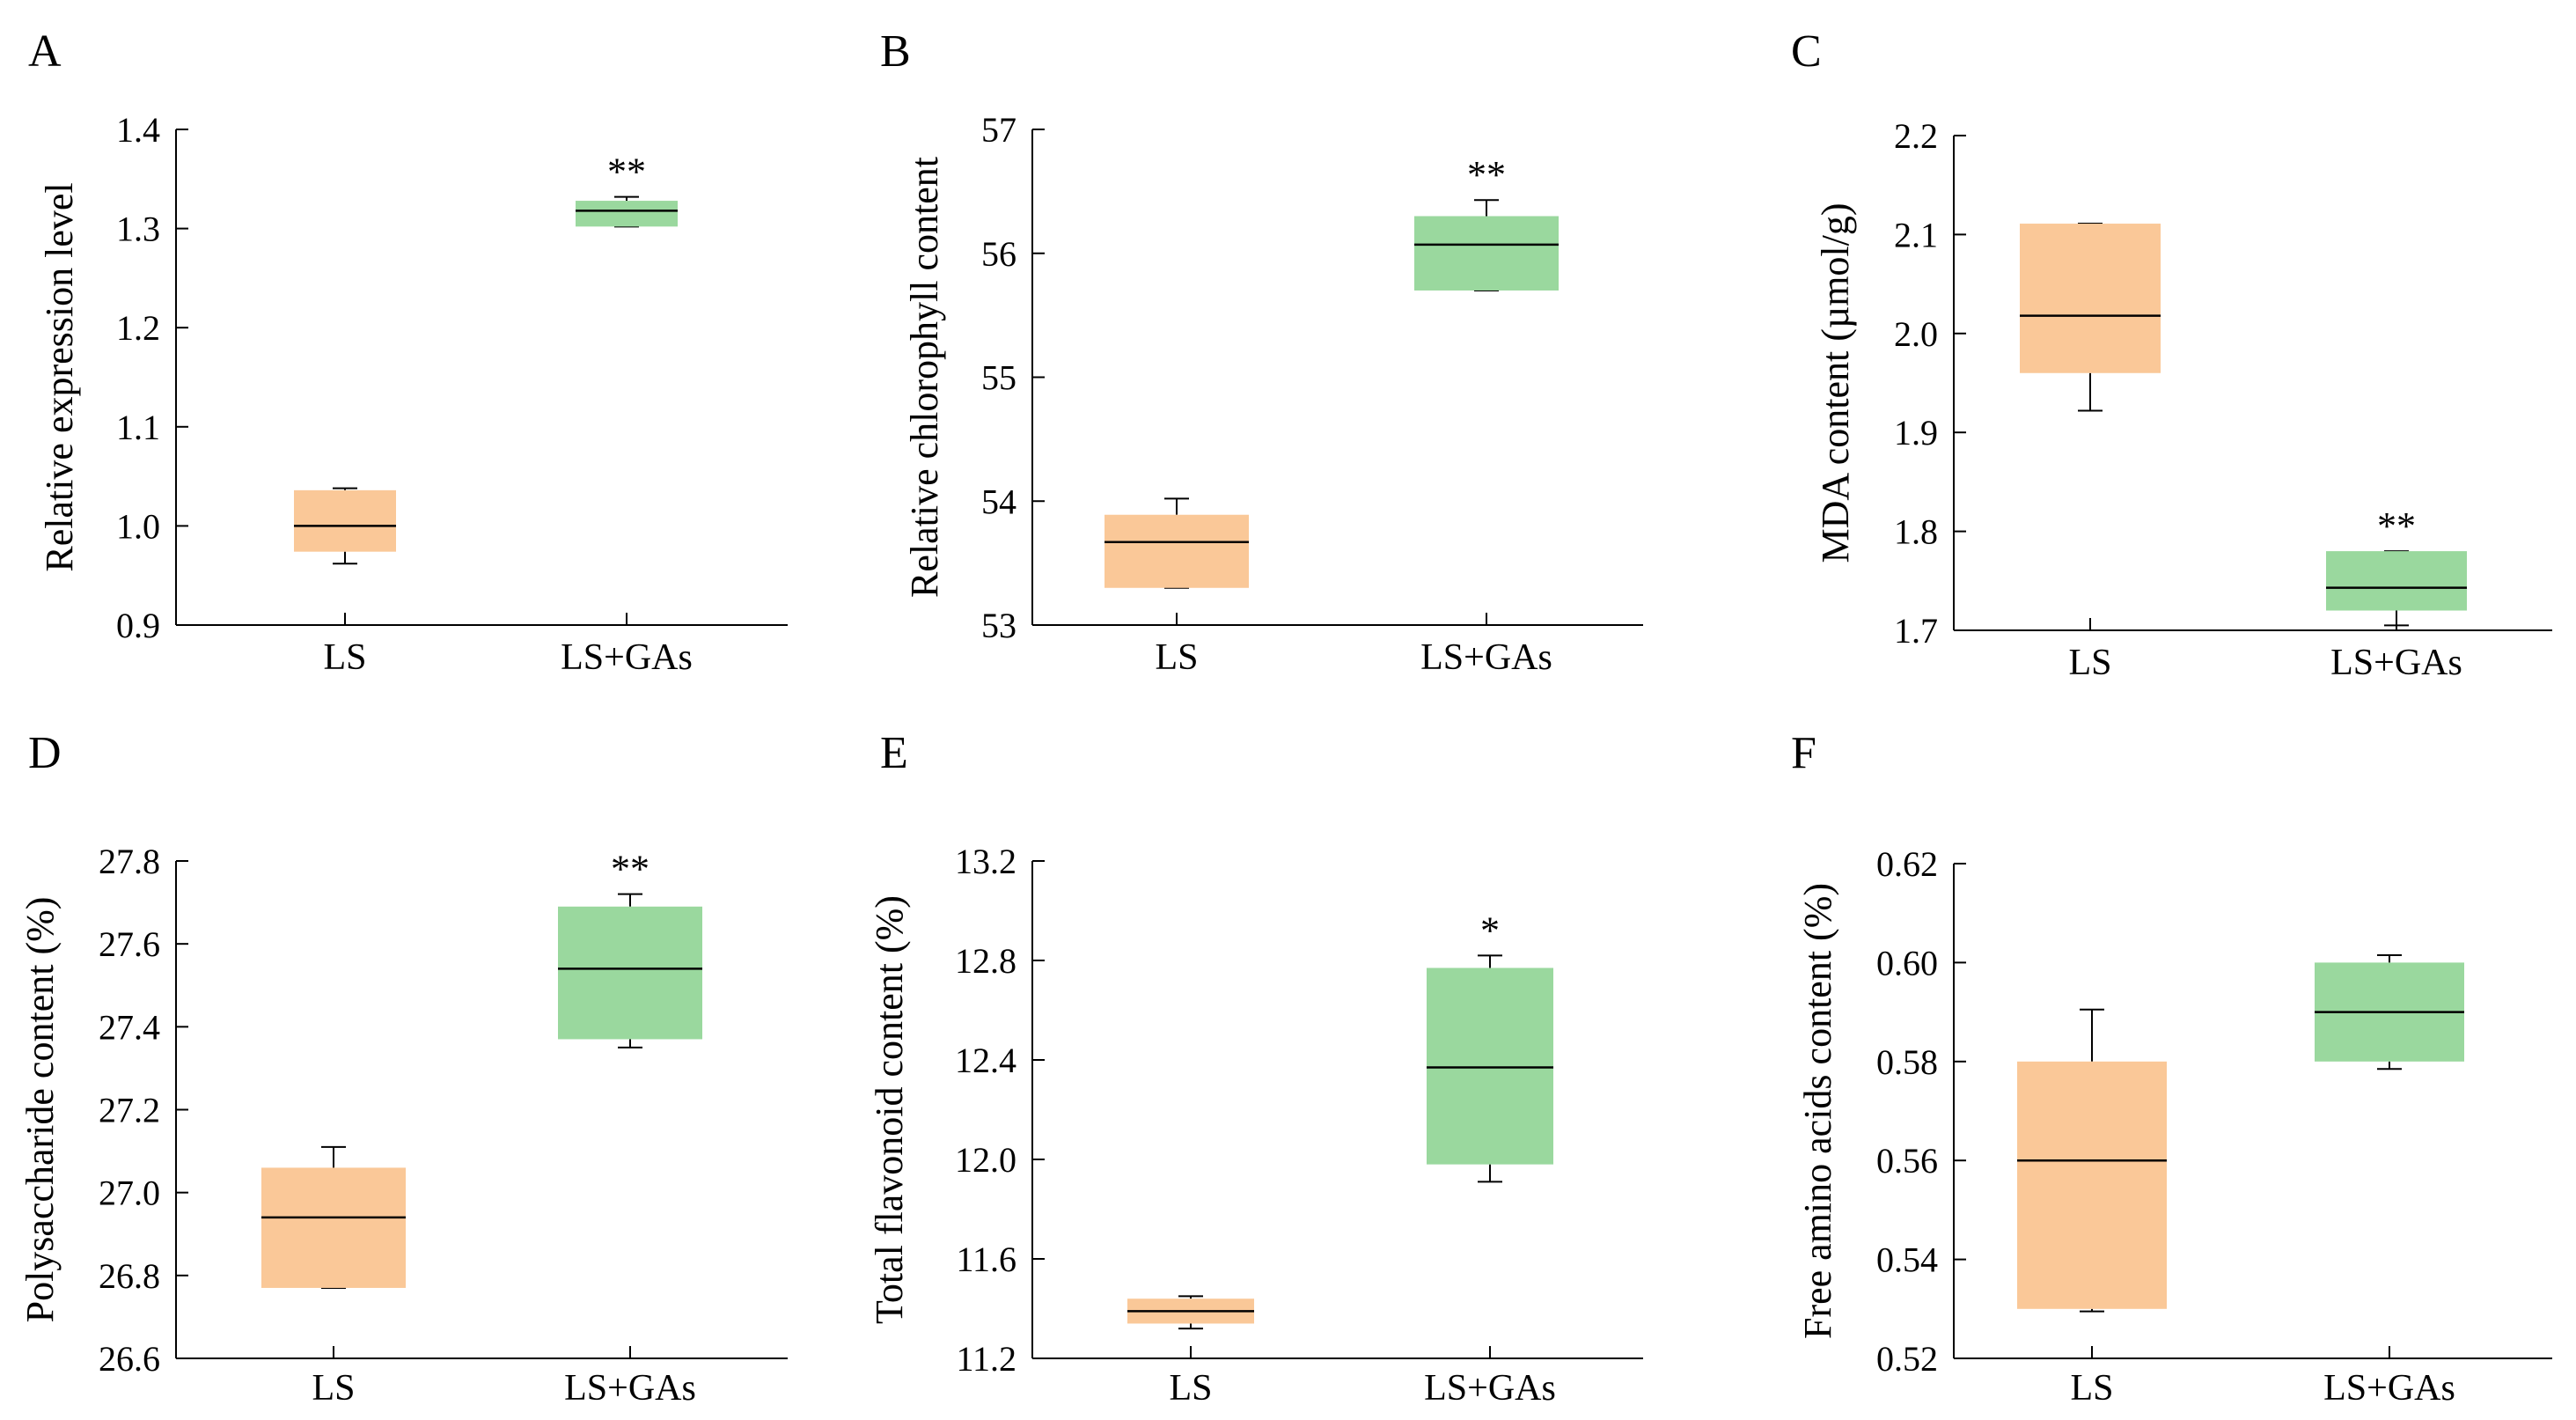 This screenshot has width=2576, height=1420. What do you see at coordinates (998, 254) in the screenshot?
I see `y-tick-label: 56` at bounding box center [998, 254].